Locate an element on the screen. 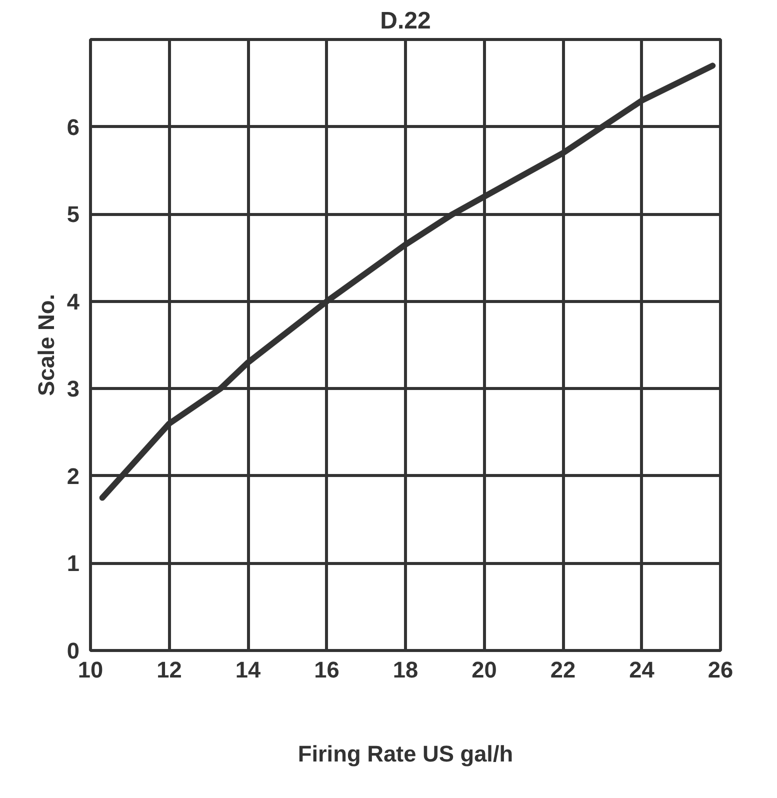  y-tick-label: 6 is located at coordinates (73, 127).